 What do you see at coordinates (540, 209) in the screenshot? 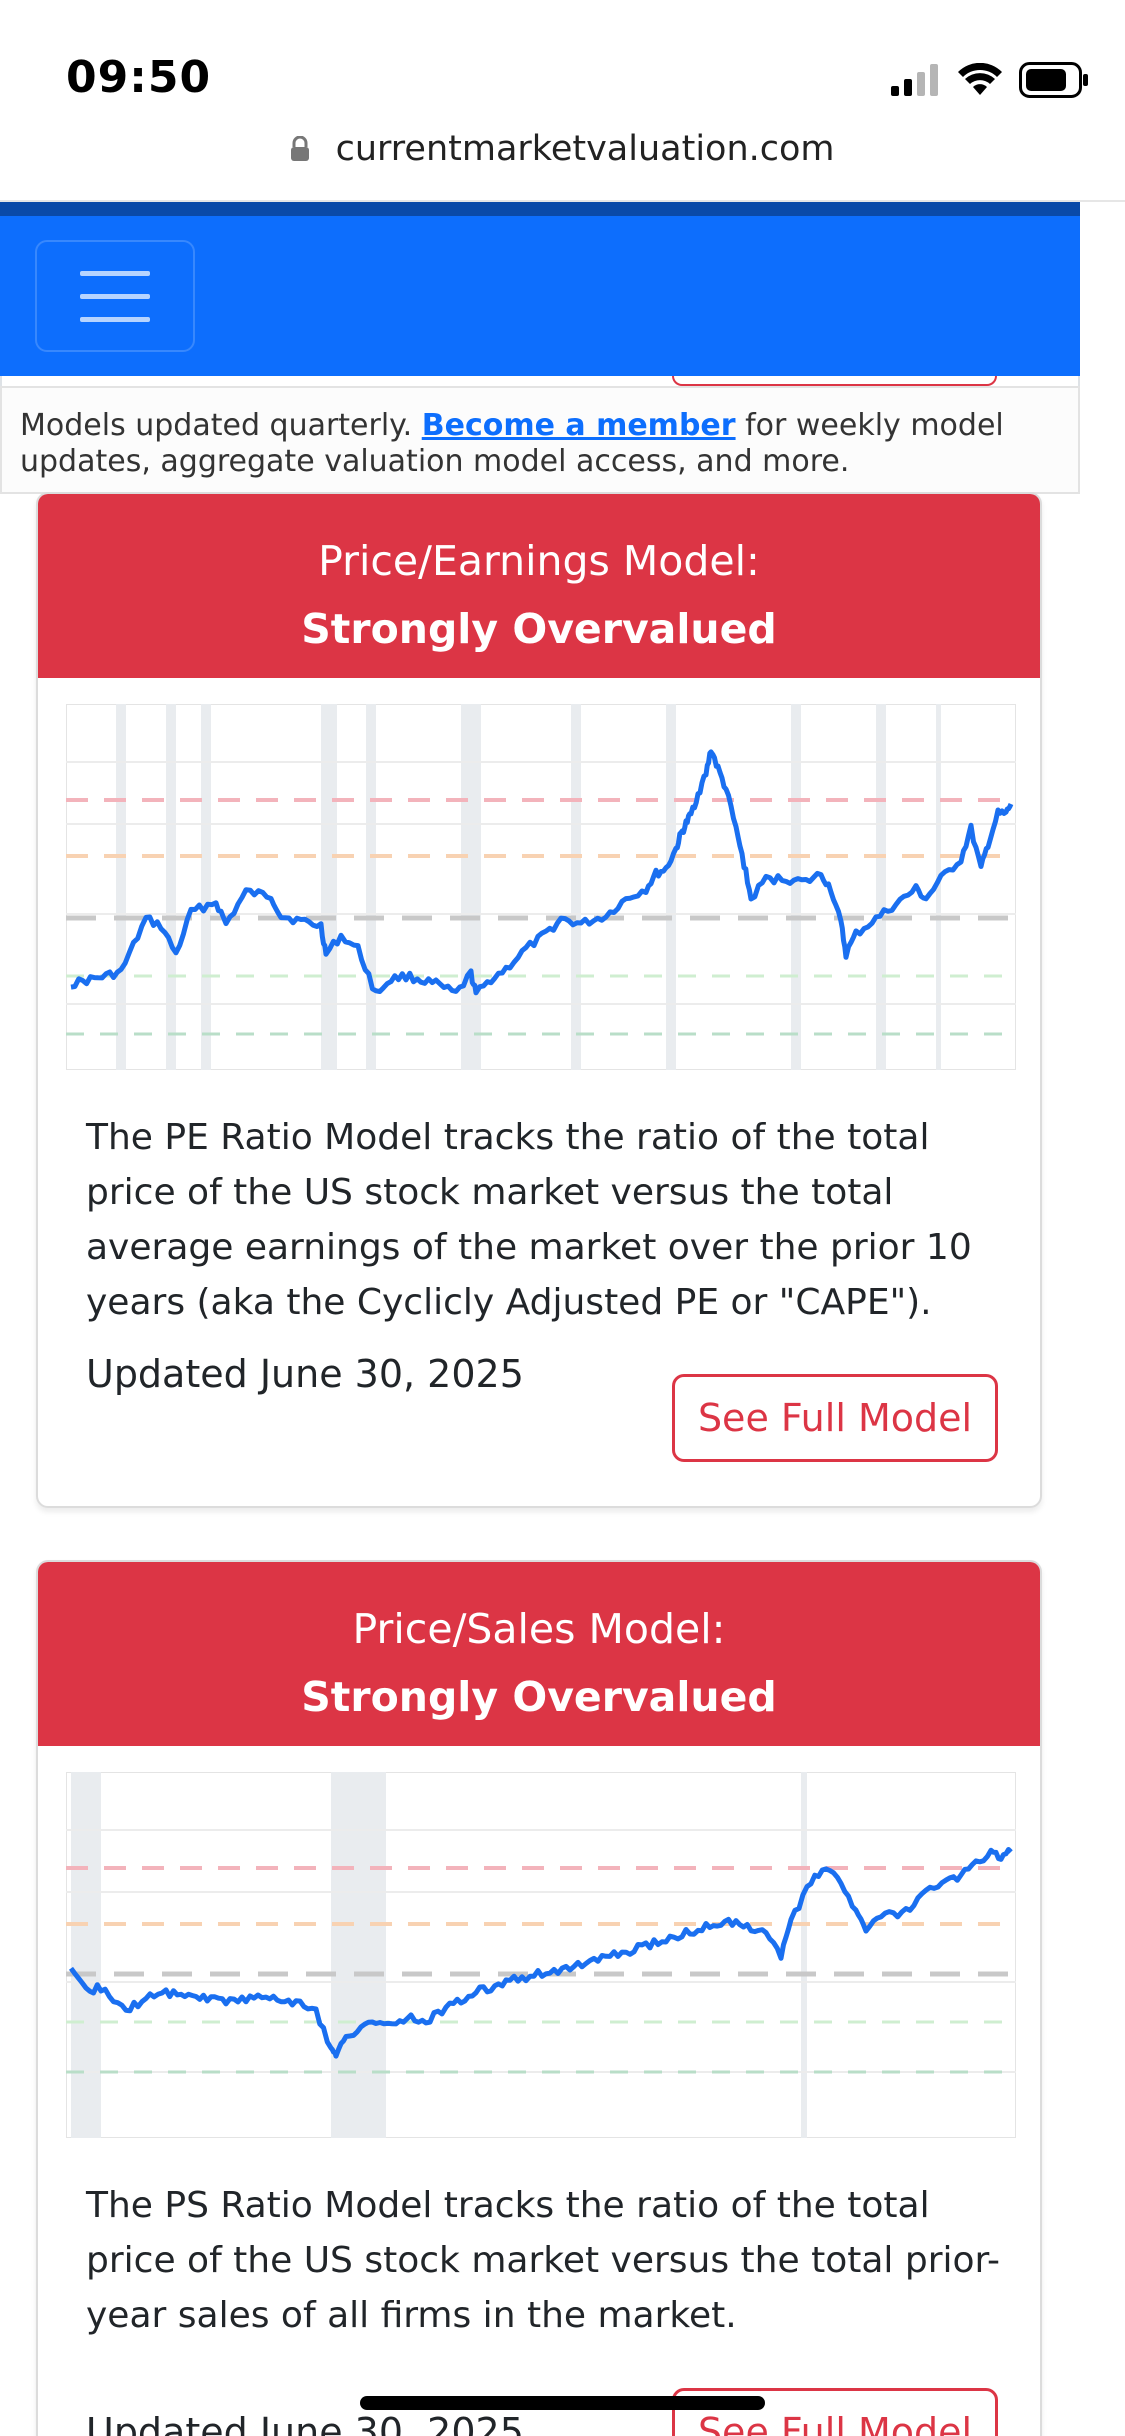
I see `navbar-top-strip` at bounding box center [540, 209].